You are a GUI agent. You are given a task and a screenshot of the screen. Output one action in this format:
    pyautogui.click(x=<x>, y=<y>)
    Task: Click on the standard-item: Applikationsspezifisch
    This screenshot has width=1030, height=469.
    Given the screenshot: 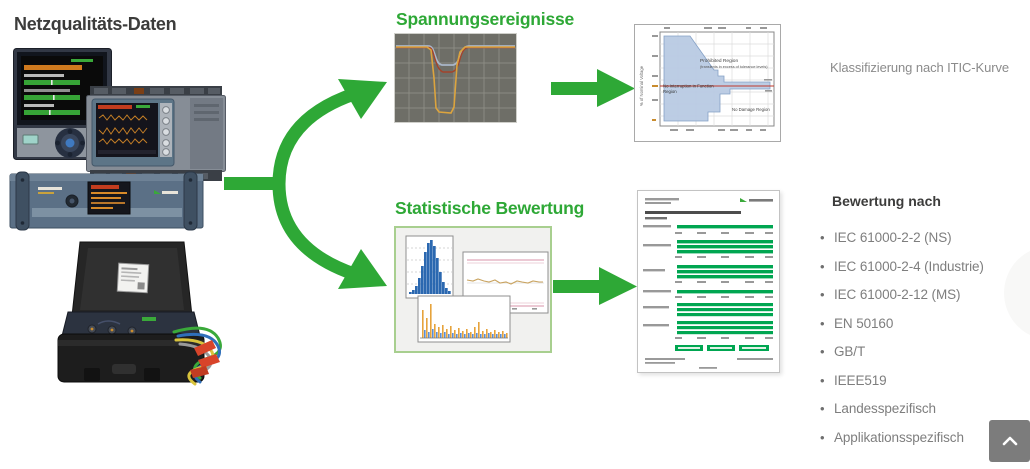 What is the action you would take?
    pyautogui.click(x=920, y=437)
    